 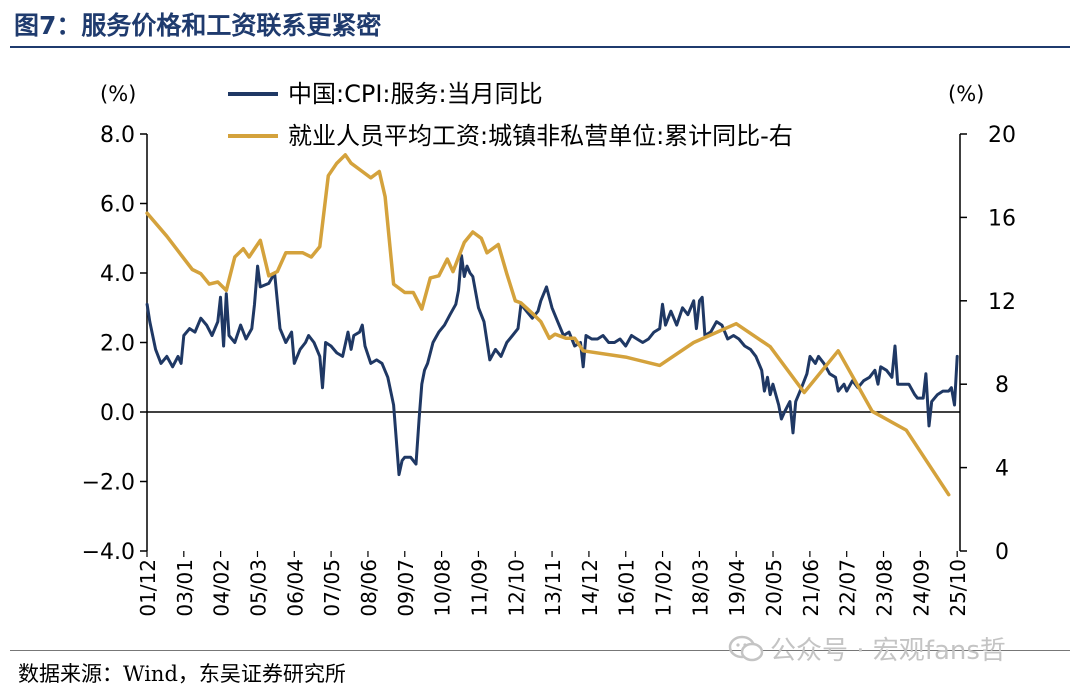 I want to click on x-tick-label: 20/05, so click(x=774, y=588).